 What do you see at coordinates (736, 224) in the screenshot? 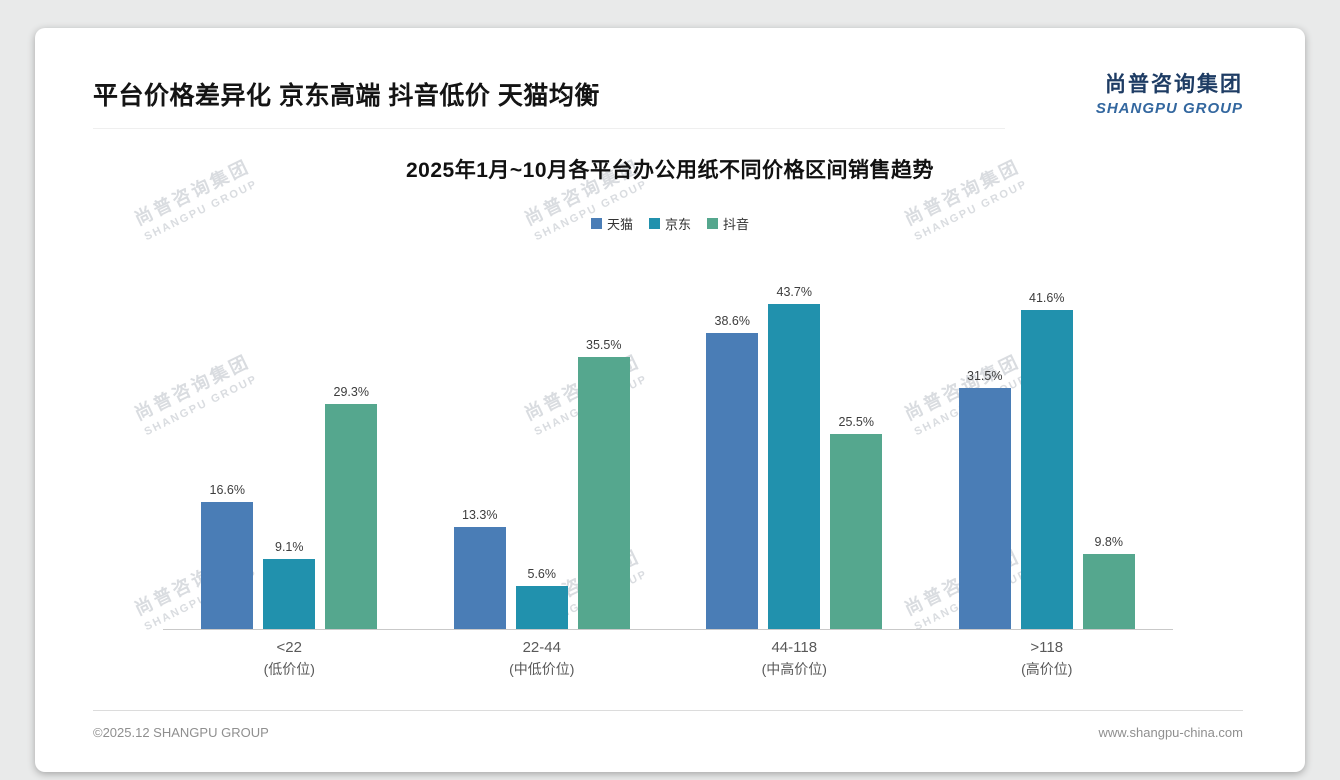
I see `legend-label: 抖音` at bounding box center [736, 224].